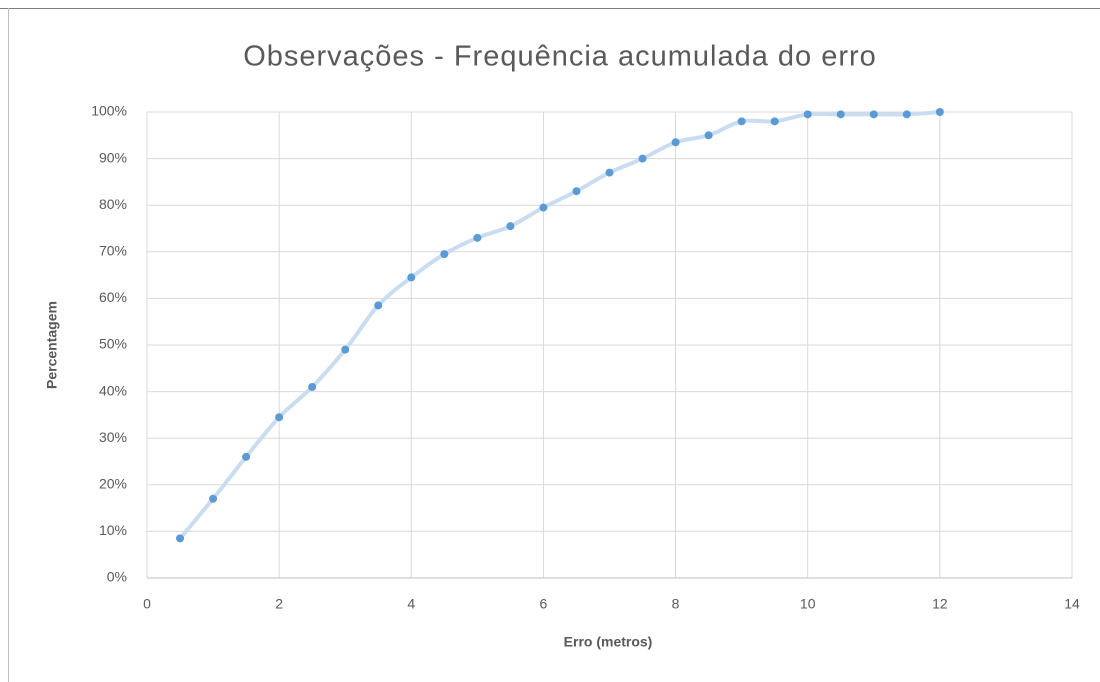  Describe the element at coordinates (940, 604) in the screenshot. I see `x-tick-label: 12` at that location.